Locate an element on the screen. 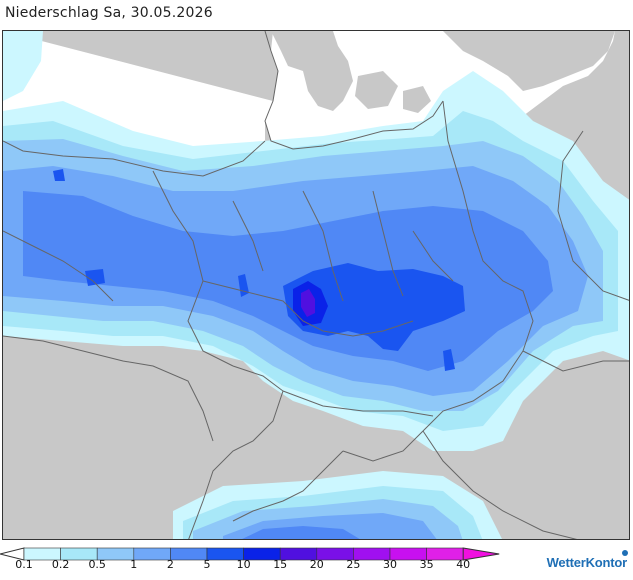  legend-arrow-high is located at coordinates (481, 554).